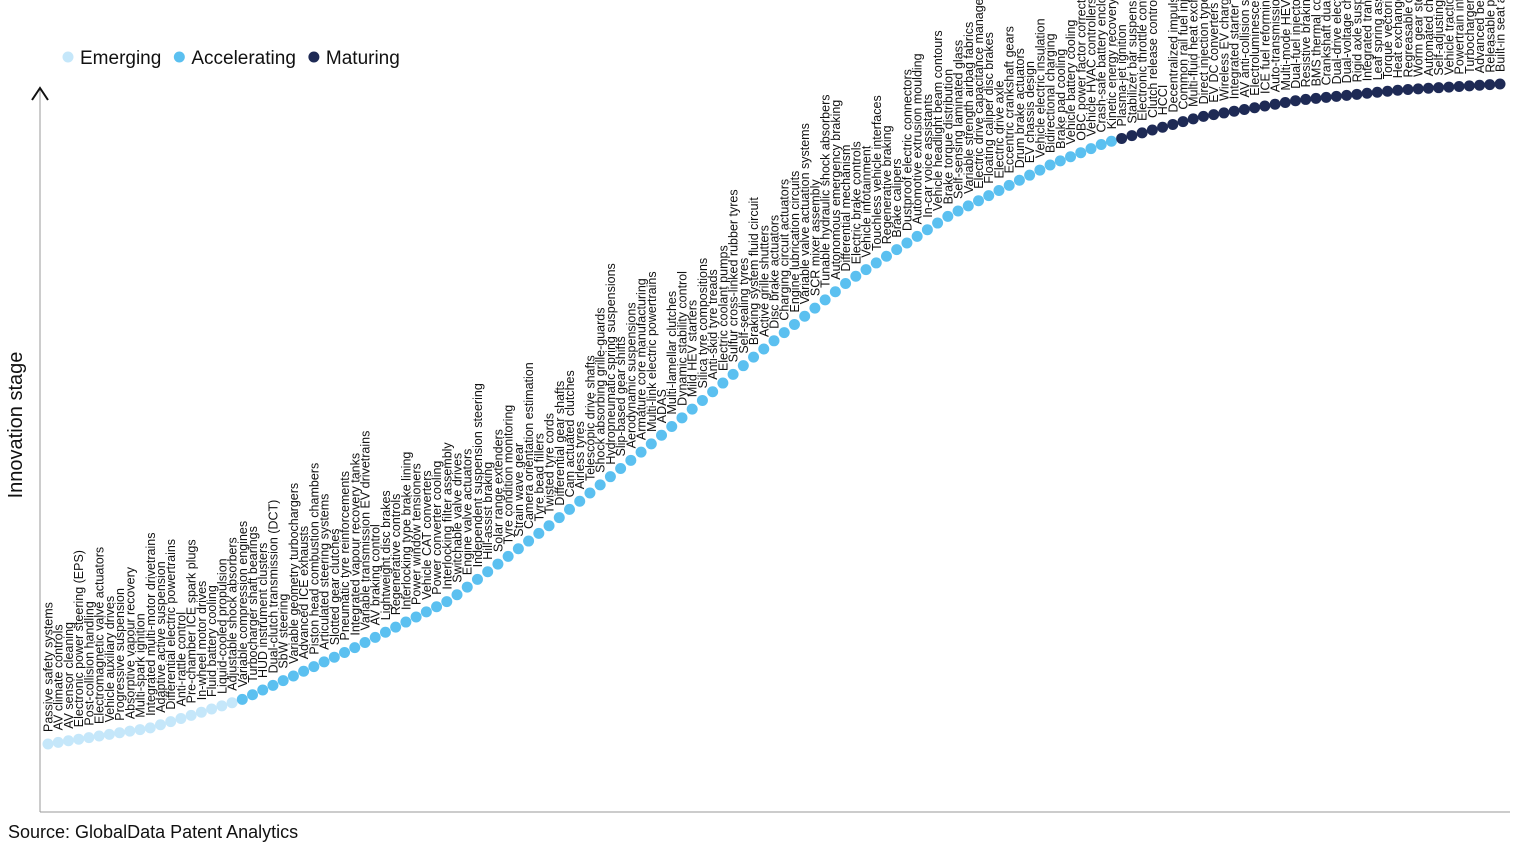  I want to click on point-label: Electronic throttle controls, so click(1143, 60).